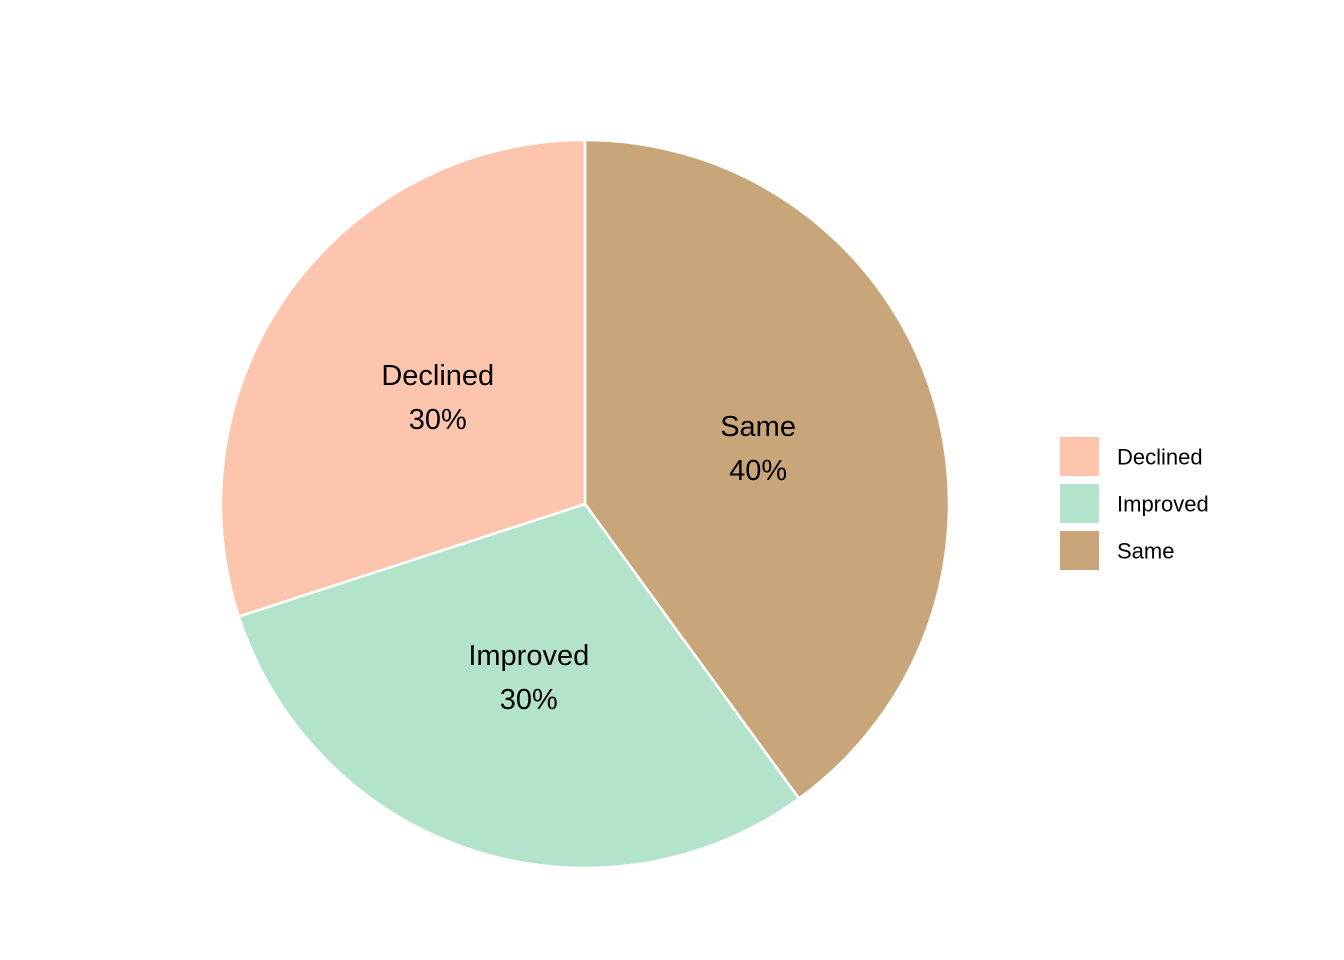 This screenshot has height=960, width=1344. Describe the element at coordinates (1079, 503) in the screenshot. I see `legend-swatch-improved` at that location.